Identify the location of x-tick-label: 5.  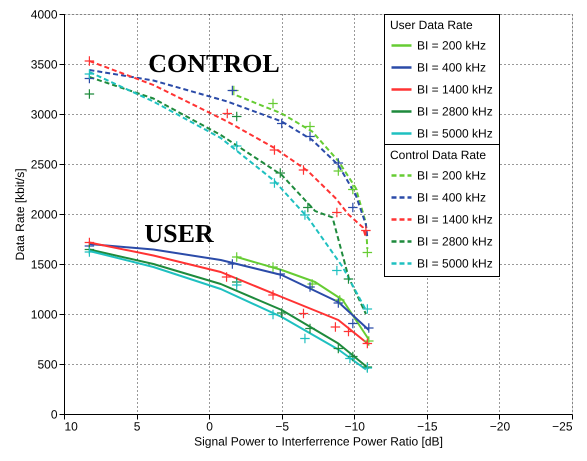
(137, 427).